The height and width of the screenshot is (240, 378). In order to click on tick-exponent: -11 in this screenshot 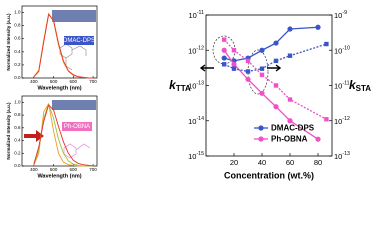, I will do `click(345, 84)`.